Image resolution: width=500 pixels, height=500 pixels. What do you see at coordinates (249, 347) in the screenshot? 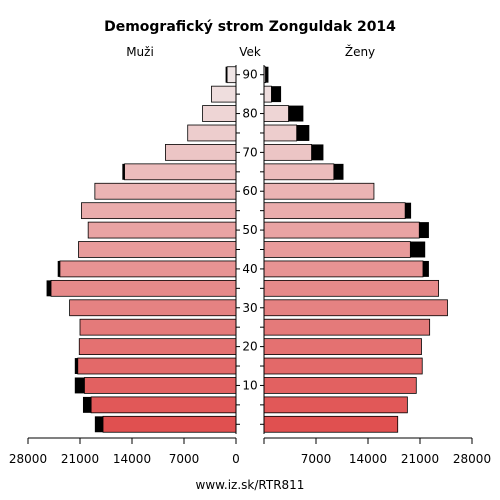
I see `age-tick-label: 20` at bounding box center [249, 347].